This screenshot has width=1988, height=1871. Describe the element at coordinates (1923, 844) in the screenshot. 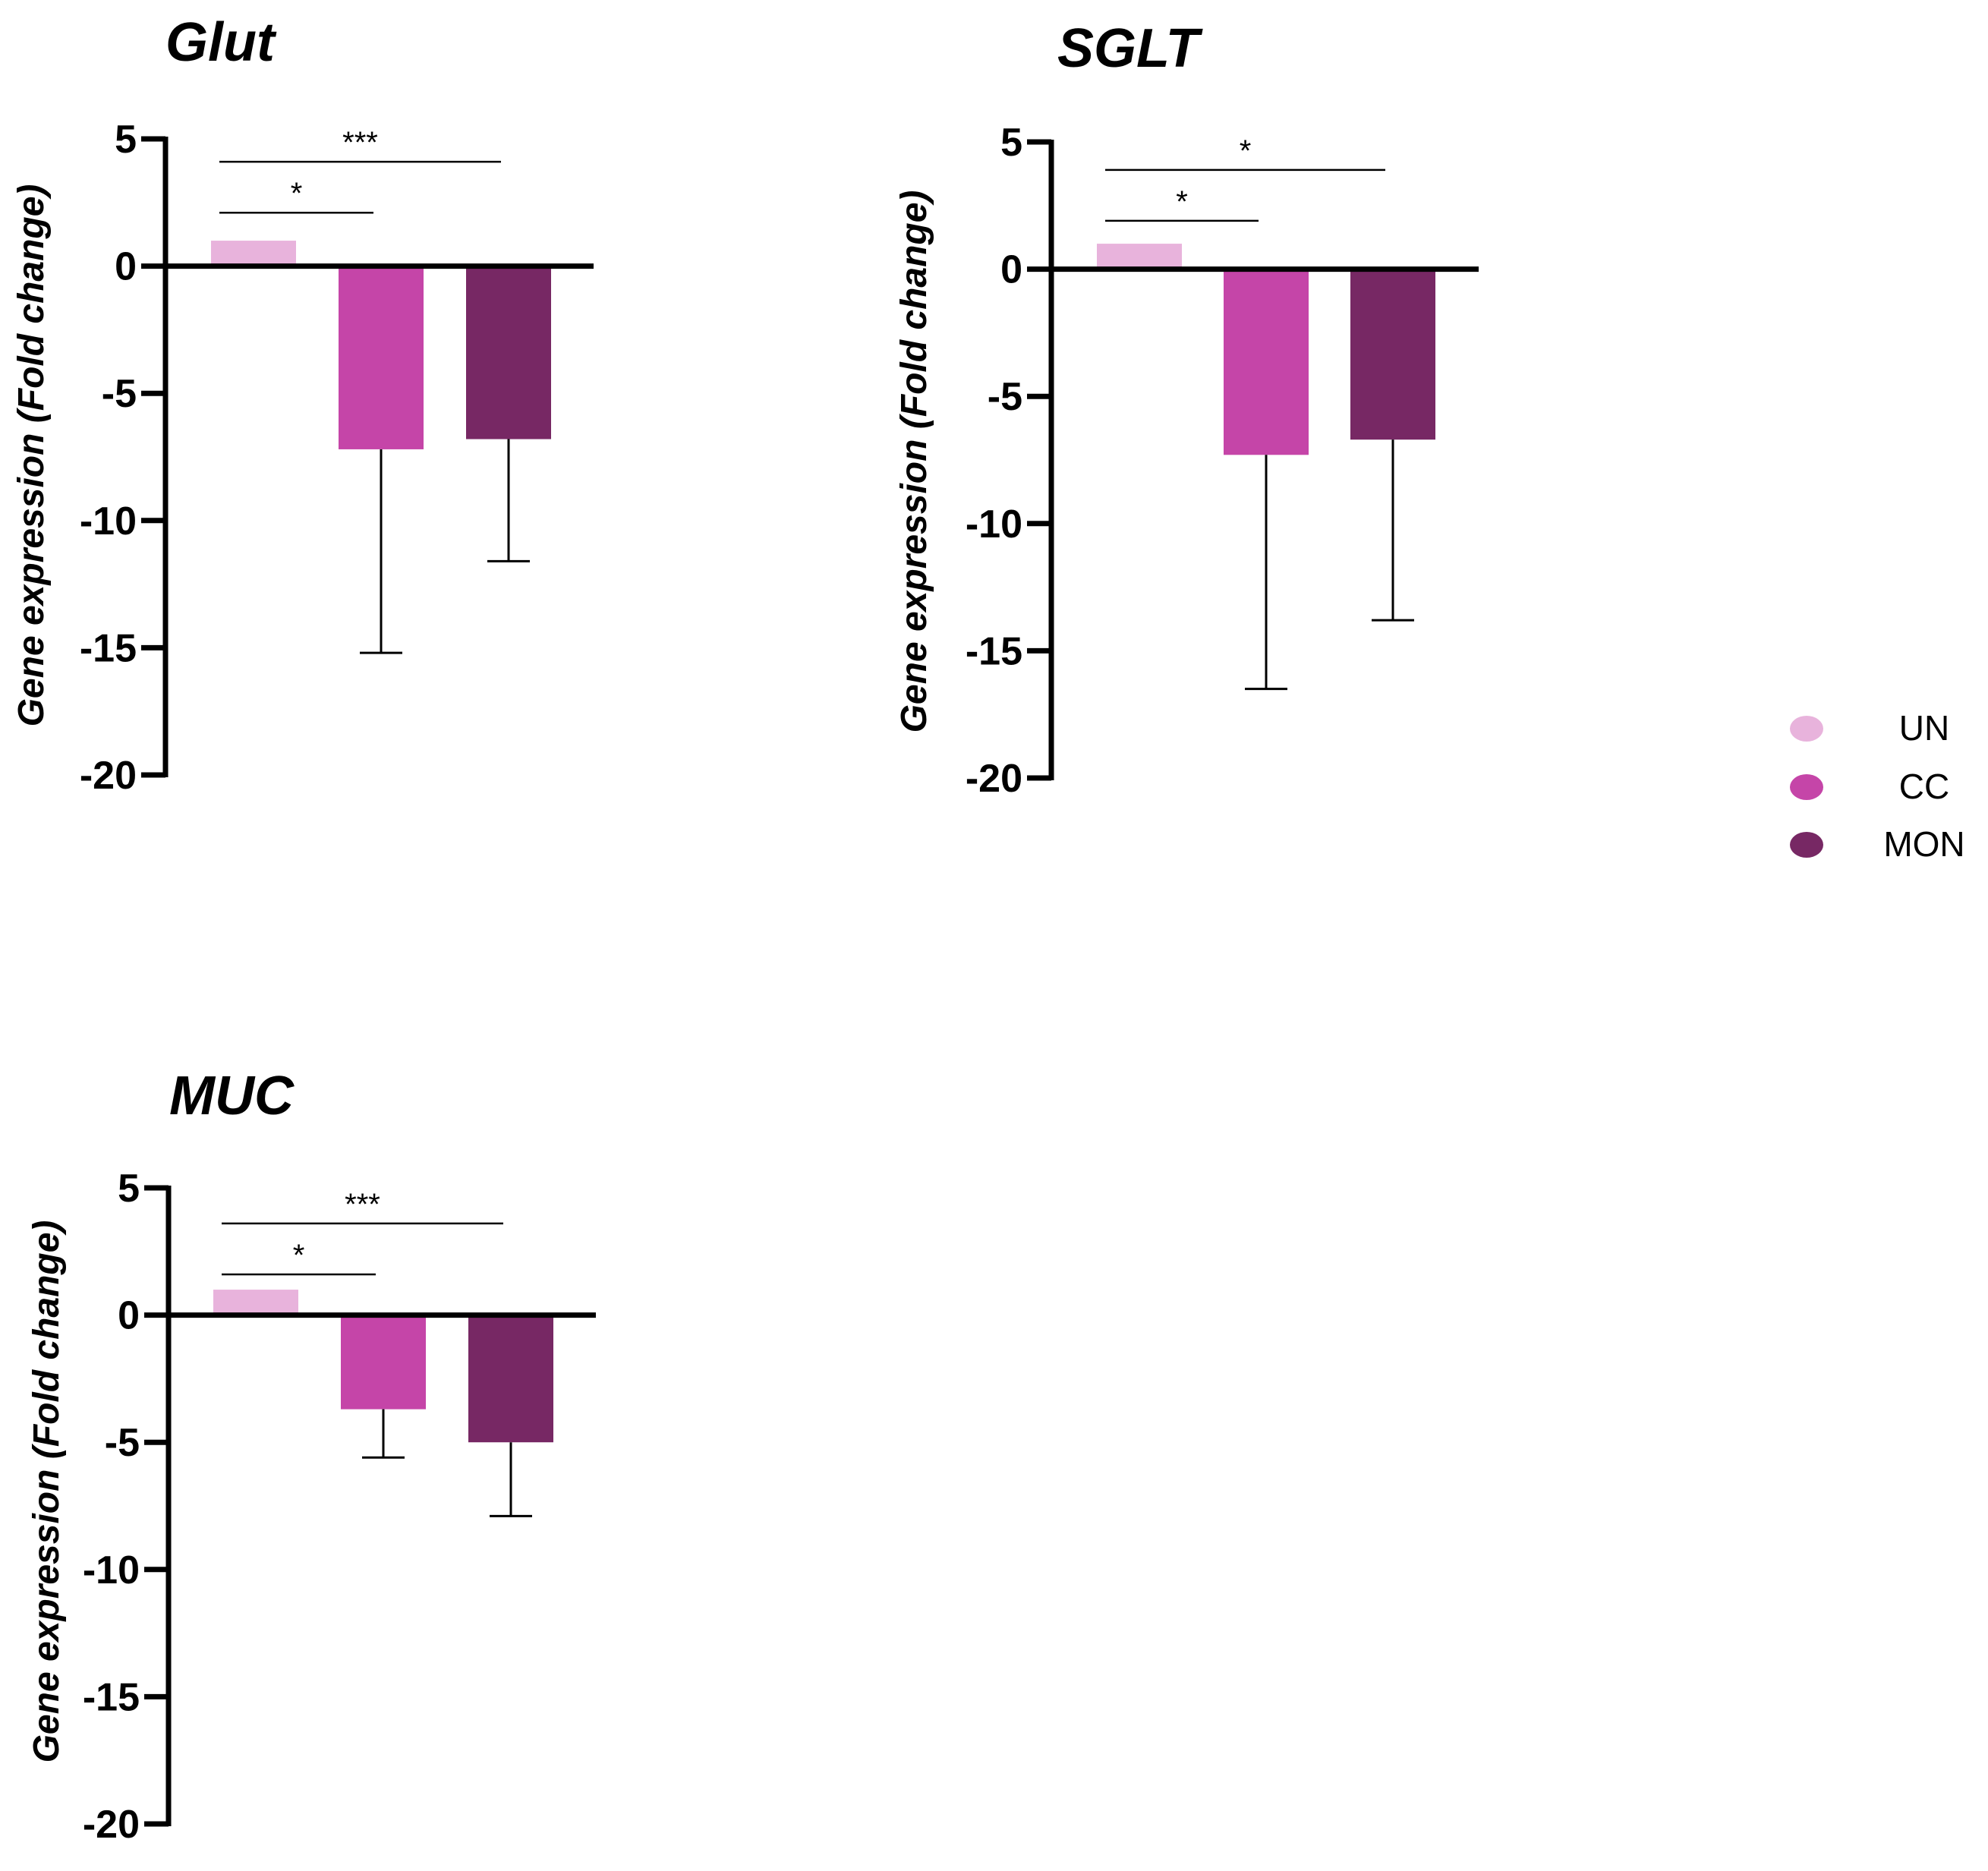

I see `legend-label: MON` at that location.